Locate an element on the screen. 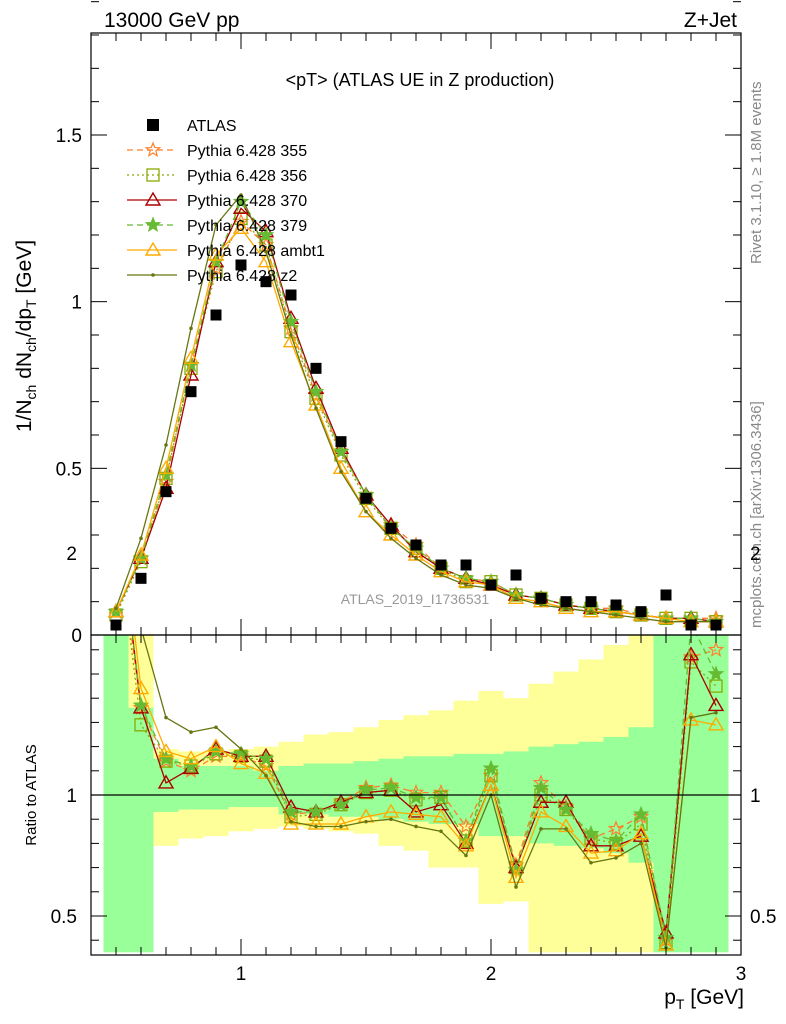  svg-text: 1/Nch dNch/dpT [GeV] is located at coordinates (26, 336).